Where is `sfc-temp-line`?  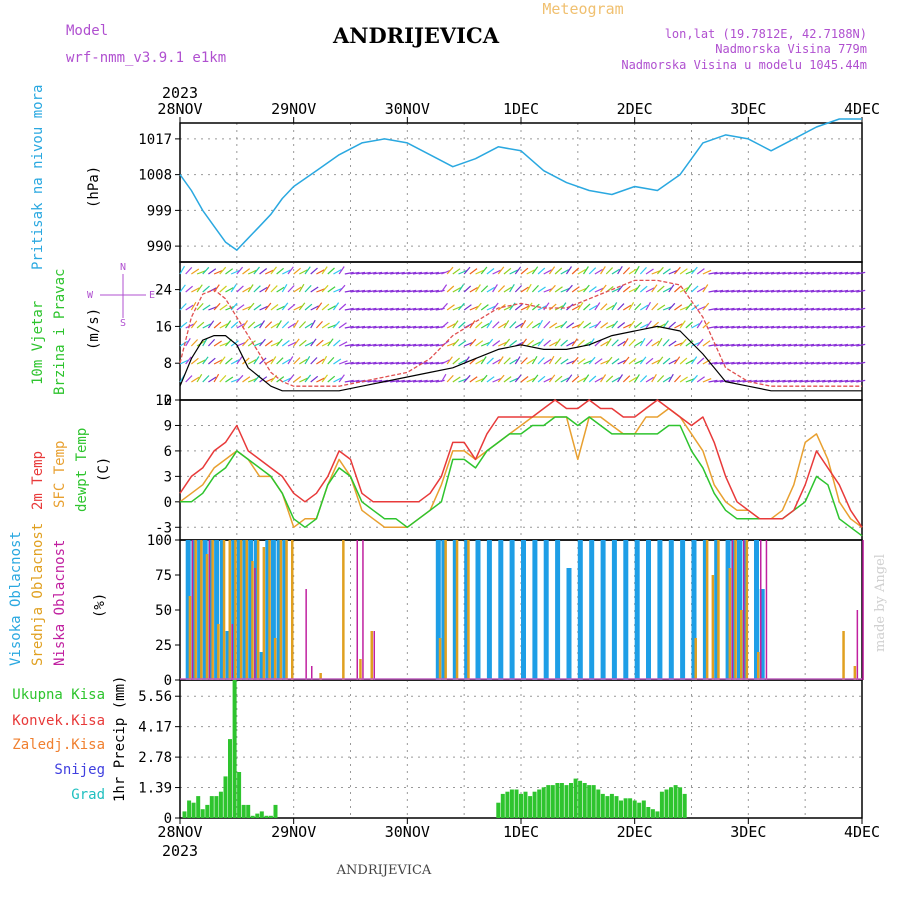 sfc-temp-line is located at coordinates (521, 468).